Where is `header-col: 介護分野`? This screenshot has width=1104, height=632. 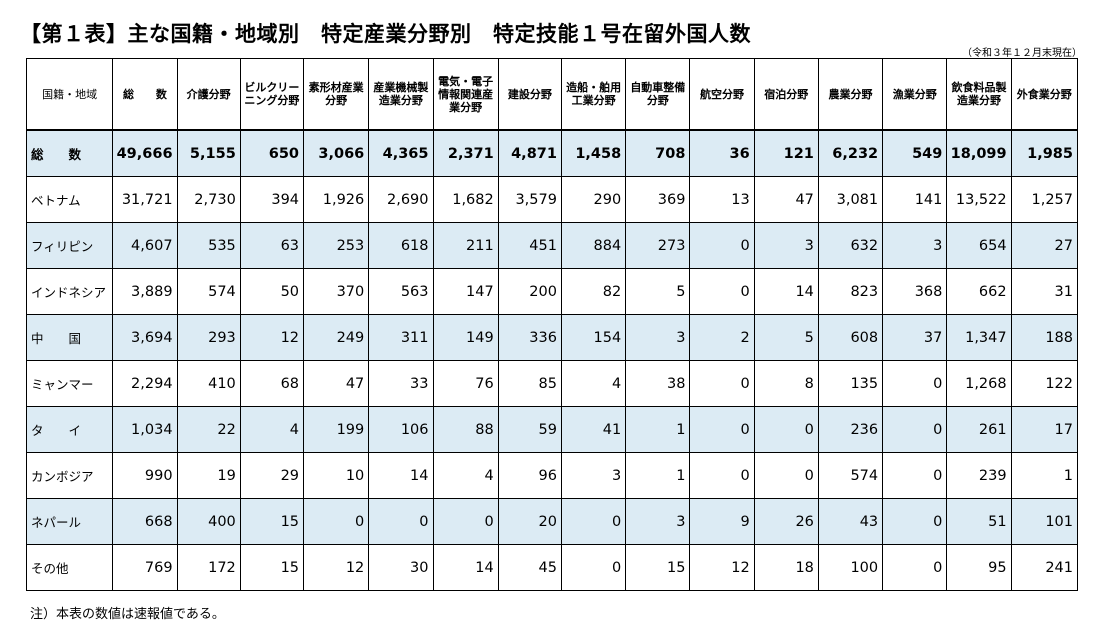
header-col: 介護分野 is located at coordinates (208, 94).